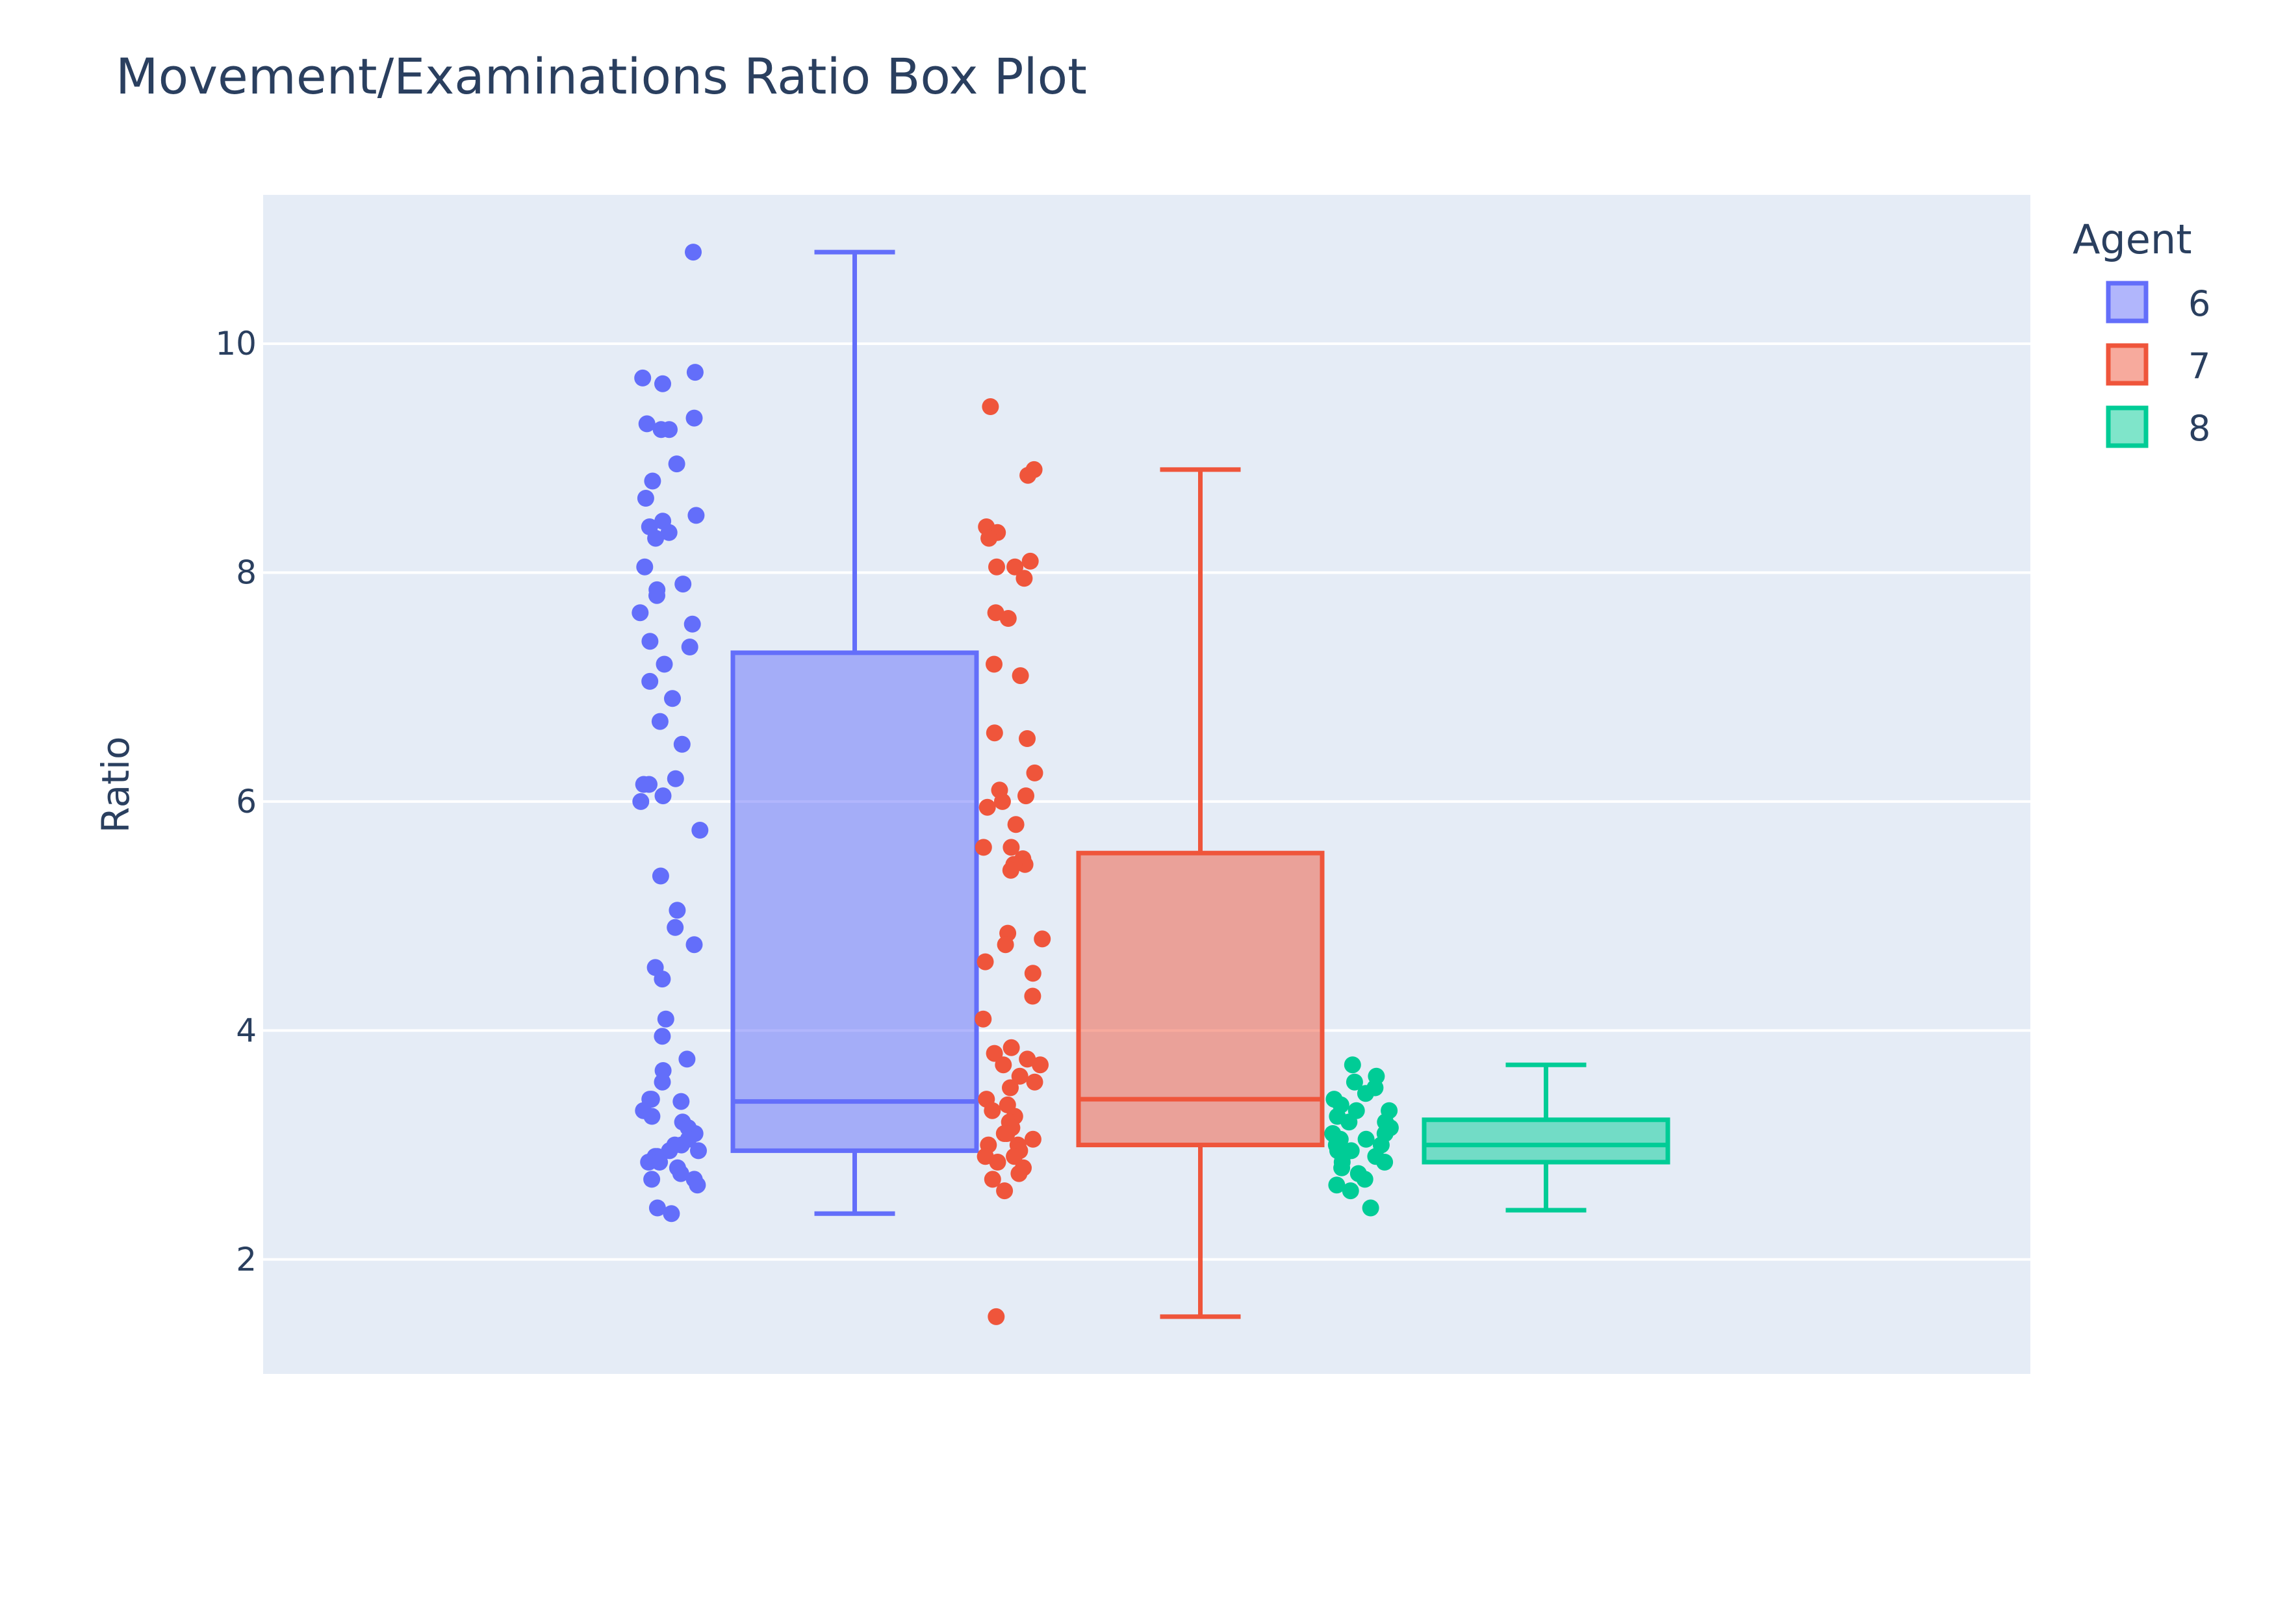 Image resolution: width=2274 pixels, height=1624 pixels. I want to click on y-tick-label: 10, so click(236, 343).